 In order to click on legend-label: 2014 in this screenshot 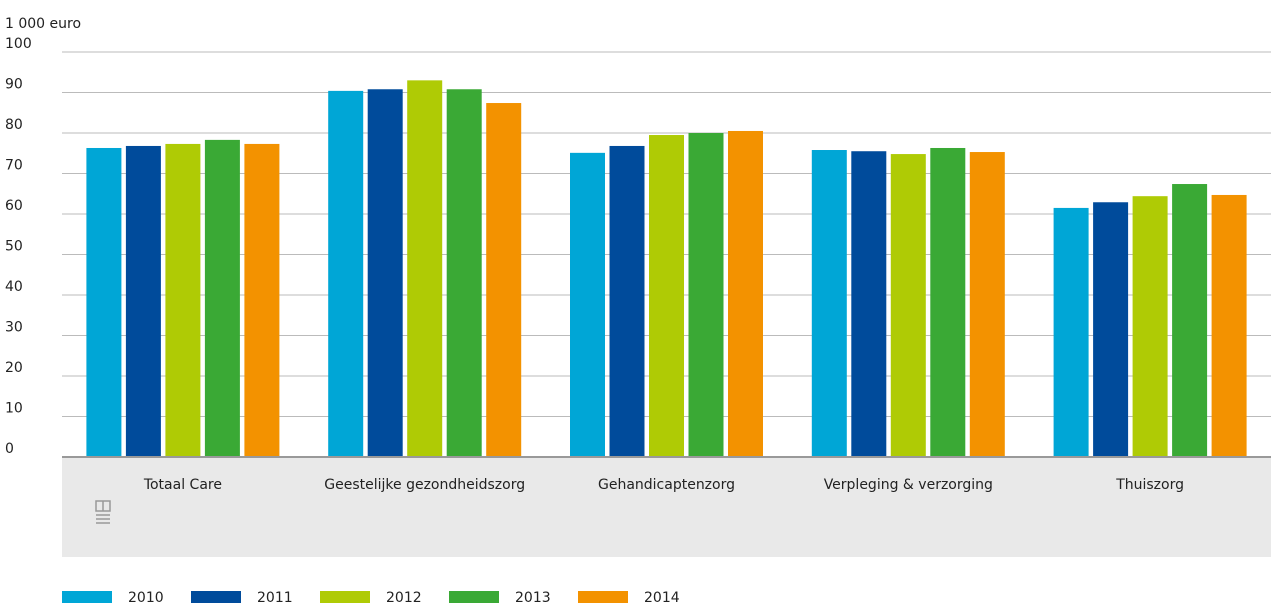, I will do `click(662, 597)`.